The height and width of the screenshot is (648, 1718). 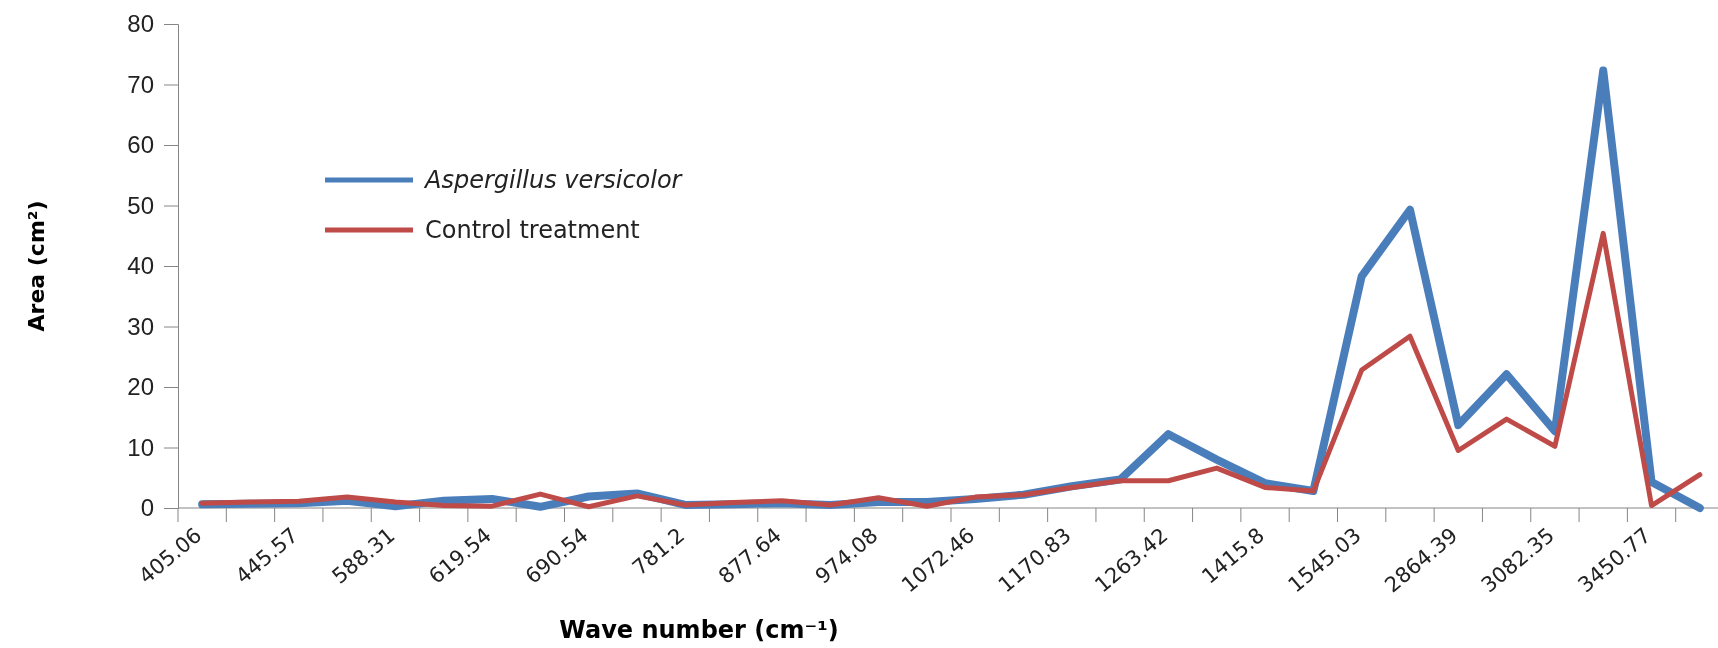 What do you see at coordinates (140, 447) in the screenshot?
I see `y-tick-label: 10` at bounding box center [140, 447].